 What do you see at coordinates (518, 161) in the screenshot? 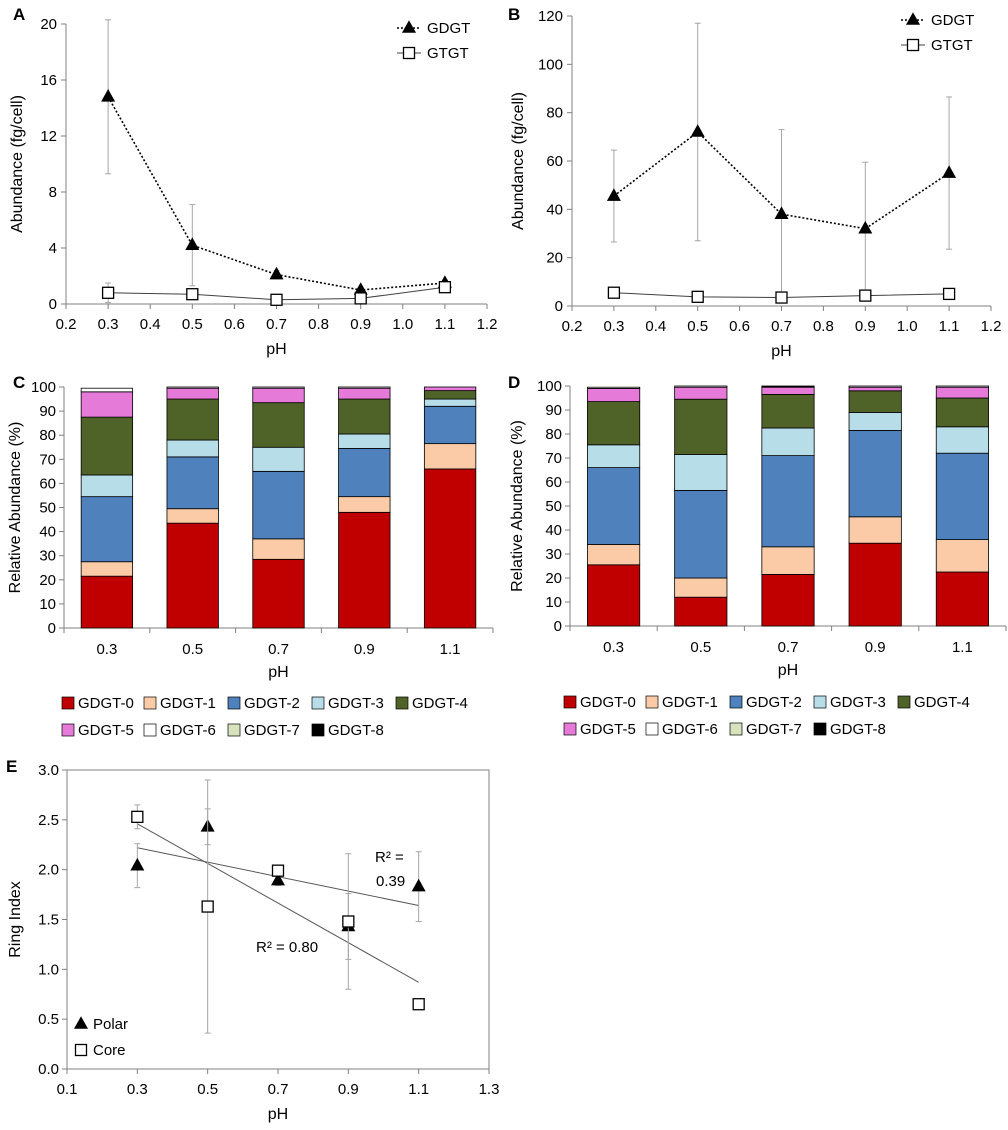
I see `y-axis-label: Abundance (fg/cell)` at bounding box center [518, 161].